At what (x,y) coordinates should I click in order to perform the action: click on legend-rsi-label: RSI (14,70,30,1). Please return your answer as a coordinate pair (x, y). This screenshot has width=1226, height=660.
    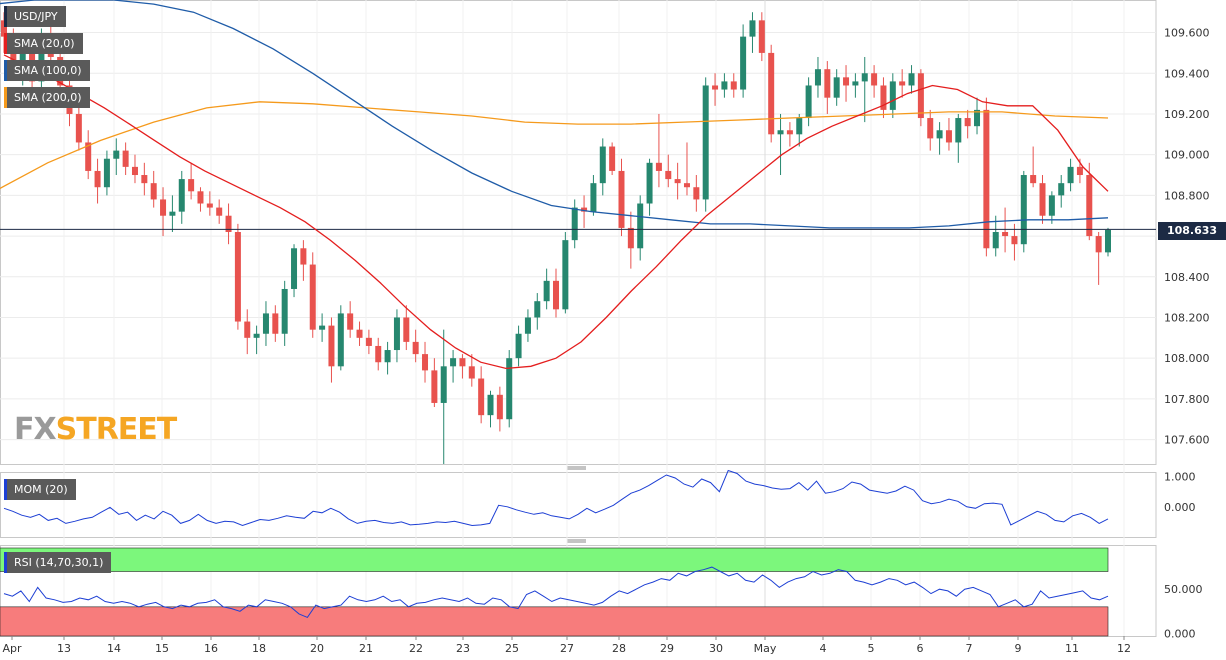
    Looking at the image, I should click on (59, 562).